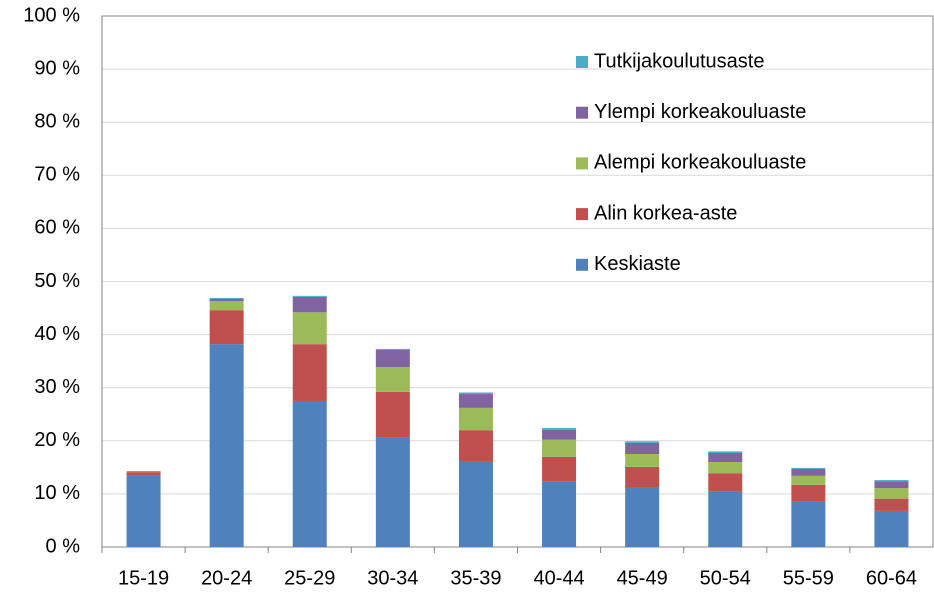  Describe the element at coordinates (725, 578) in the screenshot. I see `x-tick-label: 50-54` at that location.